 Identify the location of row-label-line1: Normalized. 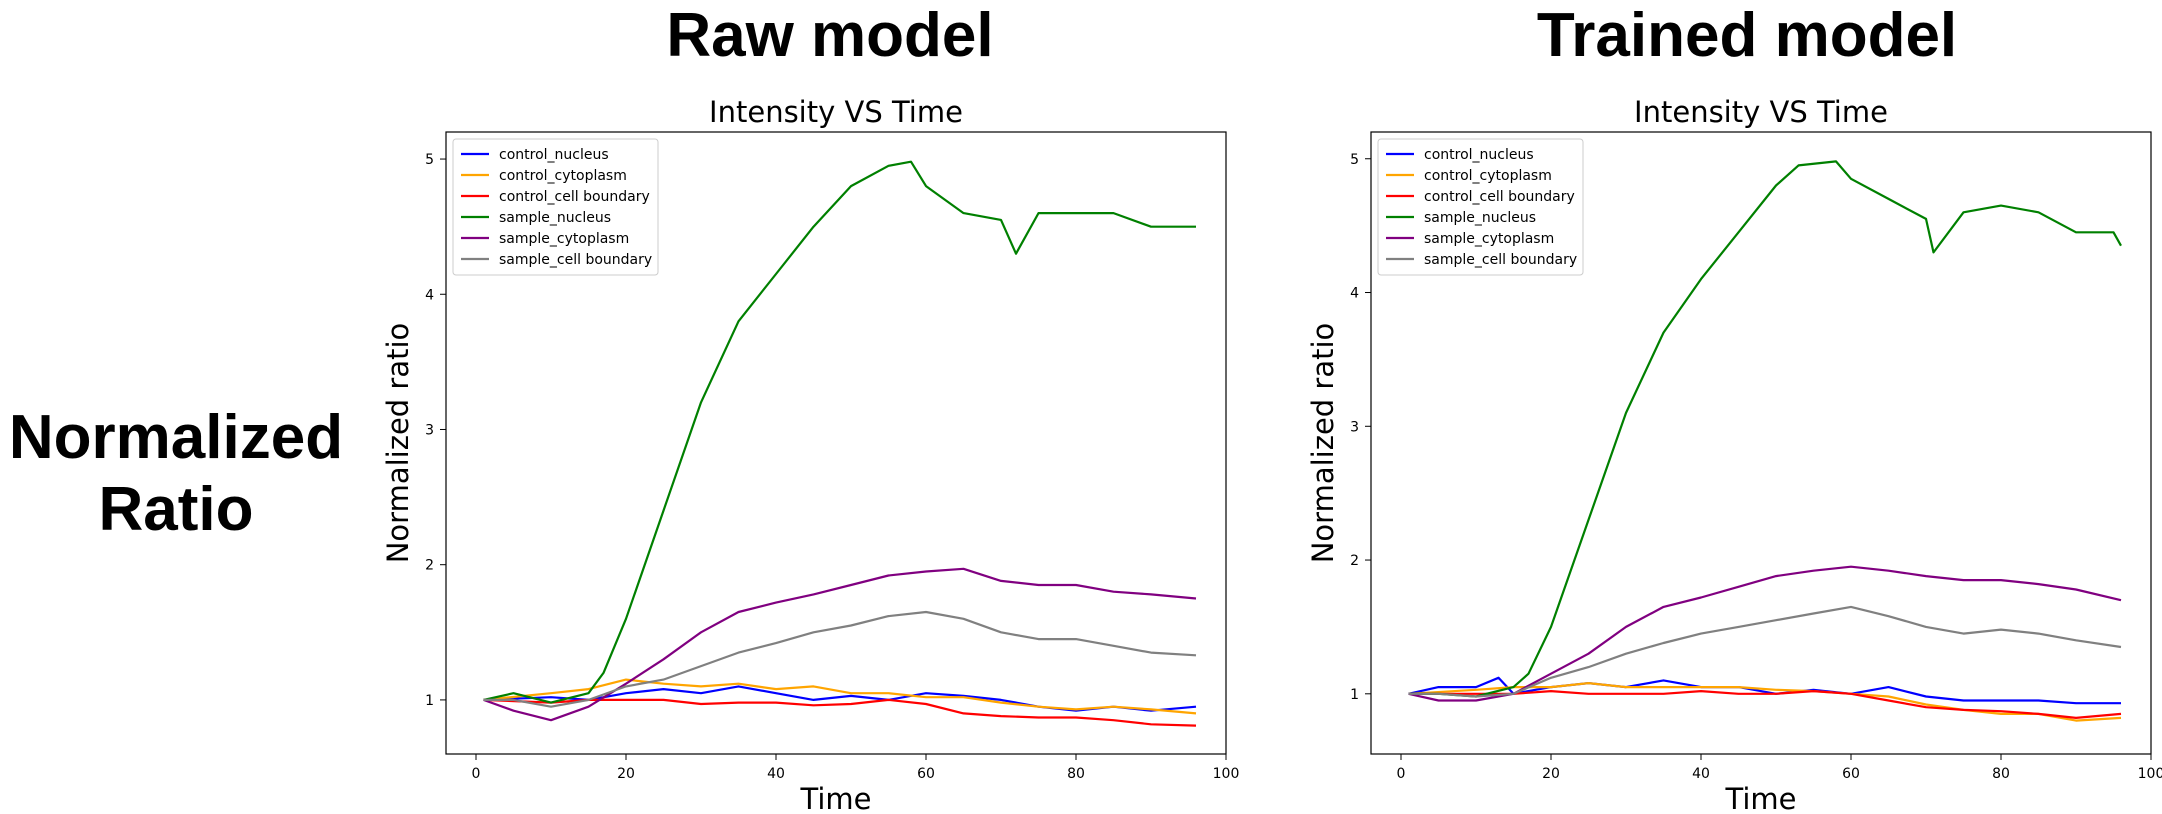
(176, 437).